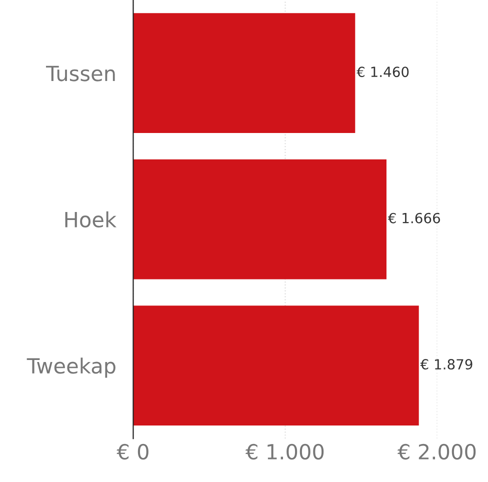  Describe the element at coordinates (446, 364) in the screenshot. I see `data-label: € 1.879` at that location.